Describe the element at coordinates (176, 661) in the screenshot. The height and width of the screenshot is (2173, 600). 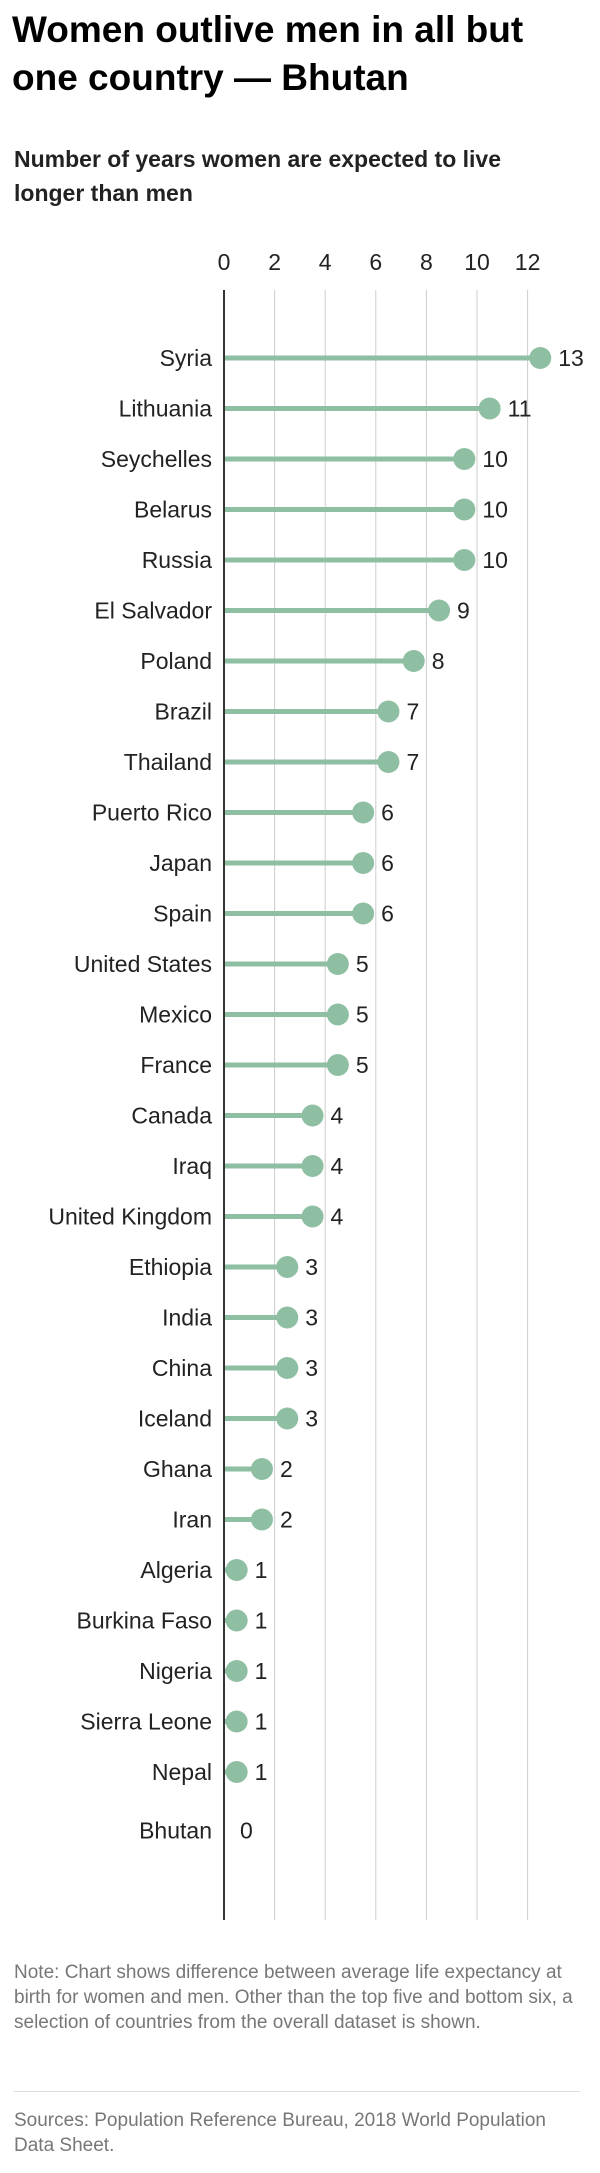
I see `category-label: Poland` at that location.